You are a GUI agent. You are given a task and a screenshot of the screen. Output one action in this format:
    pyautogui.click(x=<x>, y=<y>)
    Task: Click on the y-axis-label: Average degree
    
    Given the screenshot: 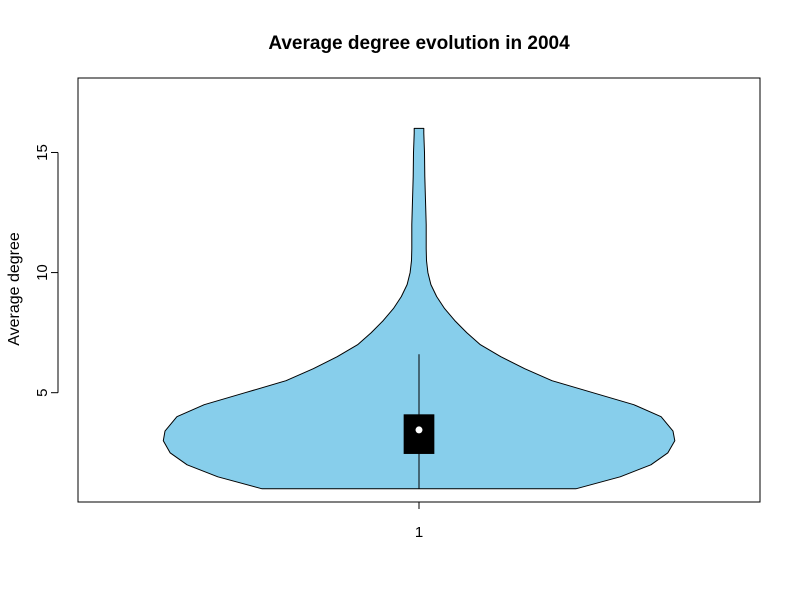 What is the action you would take?
    pyautogui.click(x=14, y=289)
    